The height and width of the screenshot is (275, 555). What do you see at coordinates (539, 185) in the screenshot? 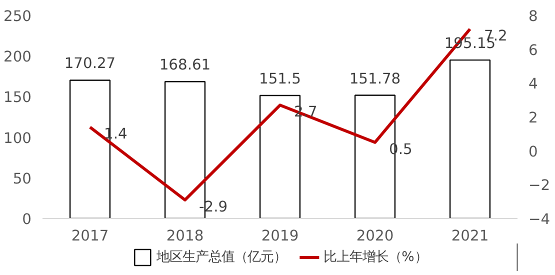
I see `y2-tick-label: −2` at bounding box center [539, 185].